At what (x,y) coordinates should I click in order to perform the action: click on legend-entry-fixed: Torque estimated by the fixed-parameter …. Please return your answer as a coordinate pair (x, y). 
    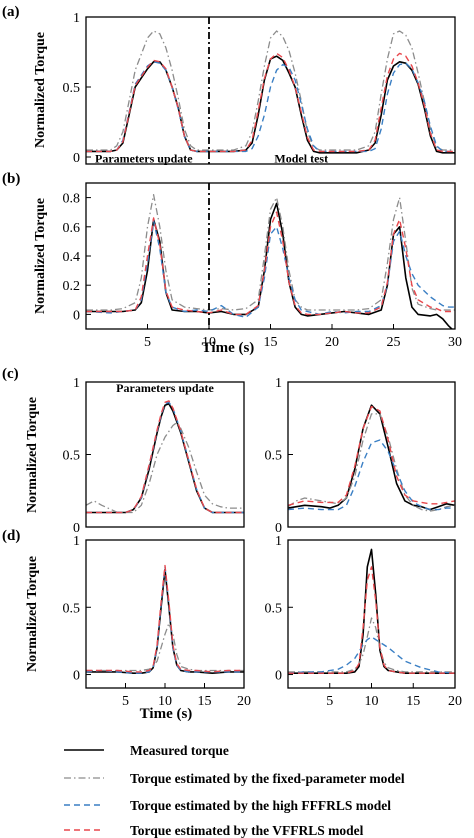
    Looking at the image, I should click on (234, 778).